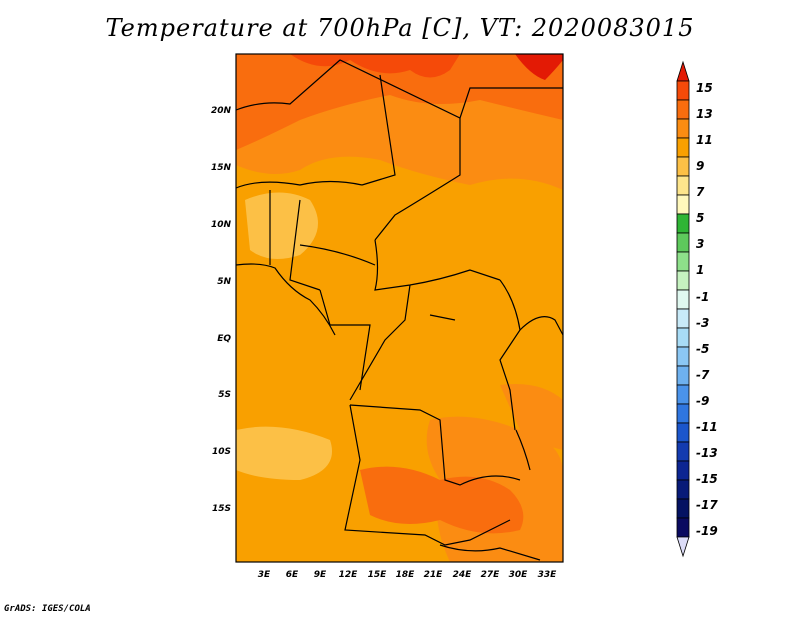  What do you see at coordinates (700, 270) in the screenshot?
I see `colorbar-label: 1` at bounding box center [700, 270].